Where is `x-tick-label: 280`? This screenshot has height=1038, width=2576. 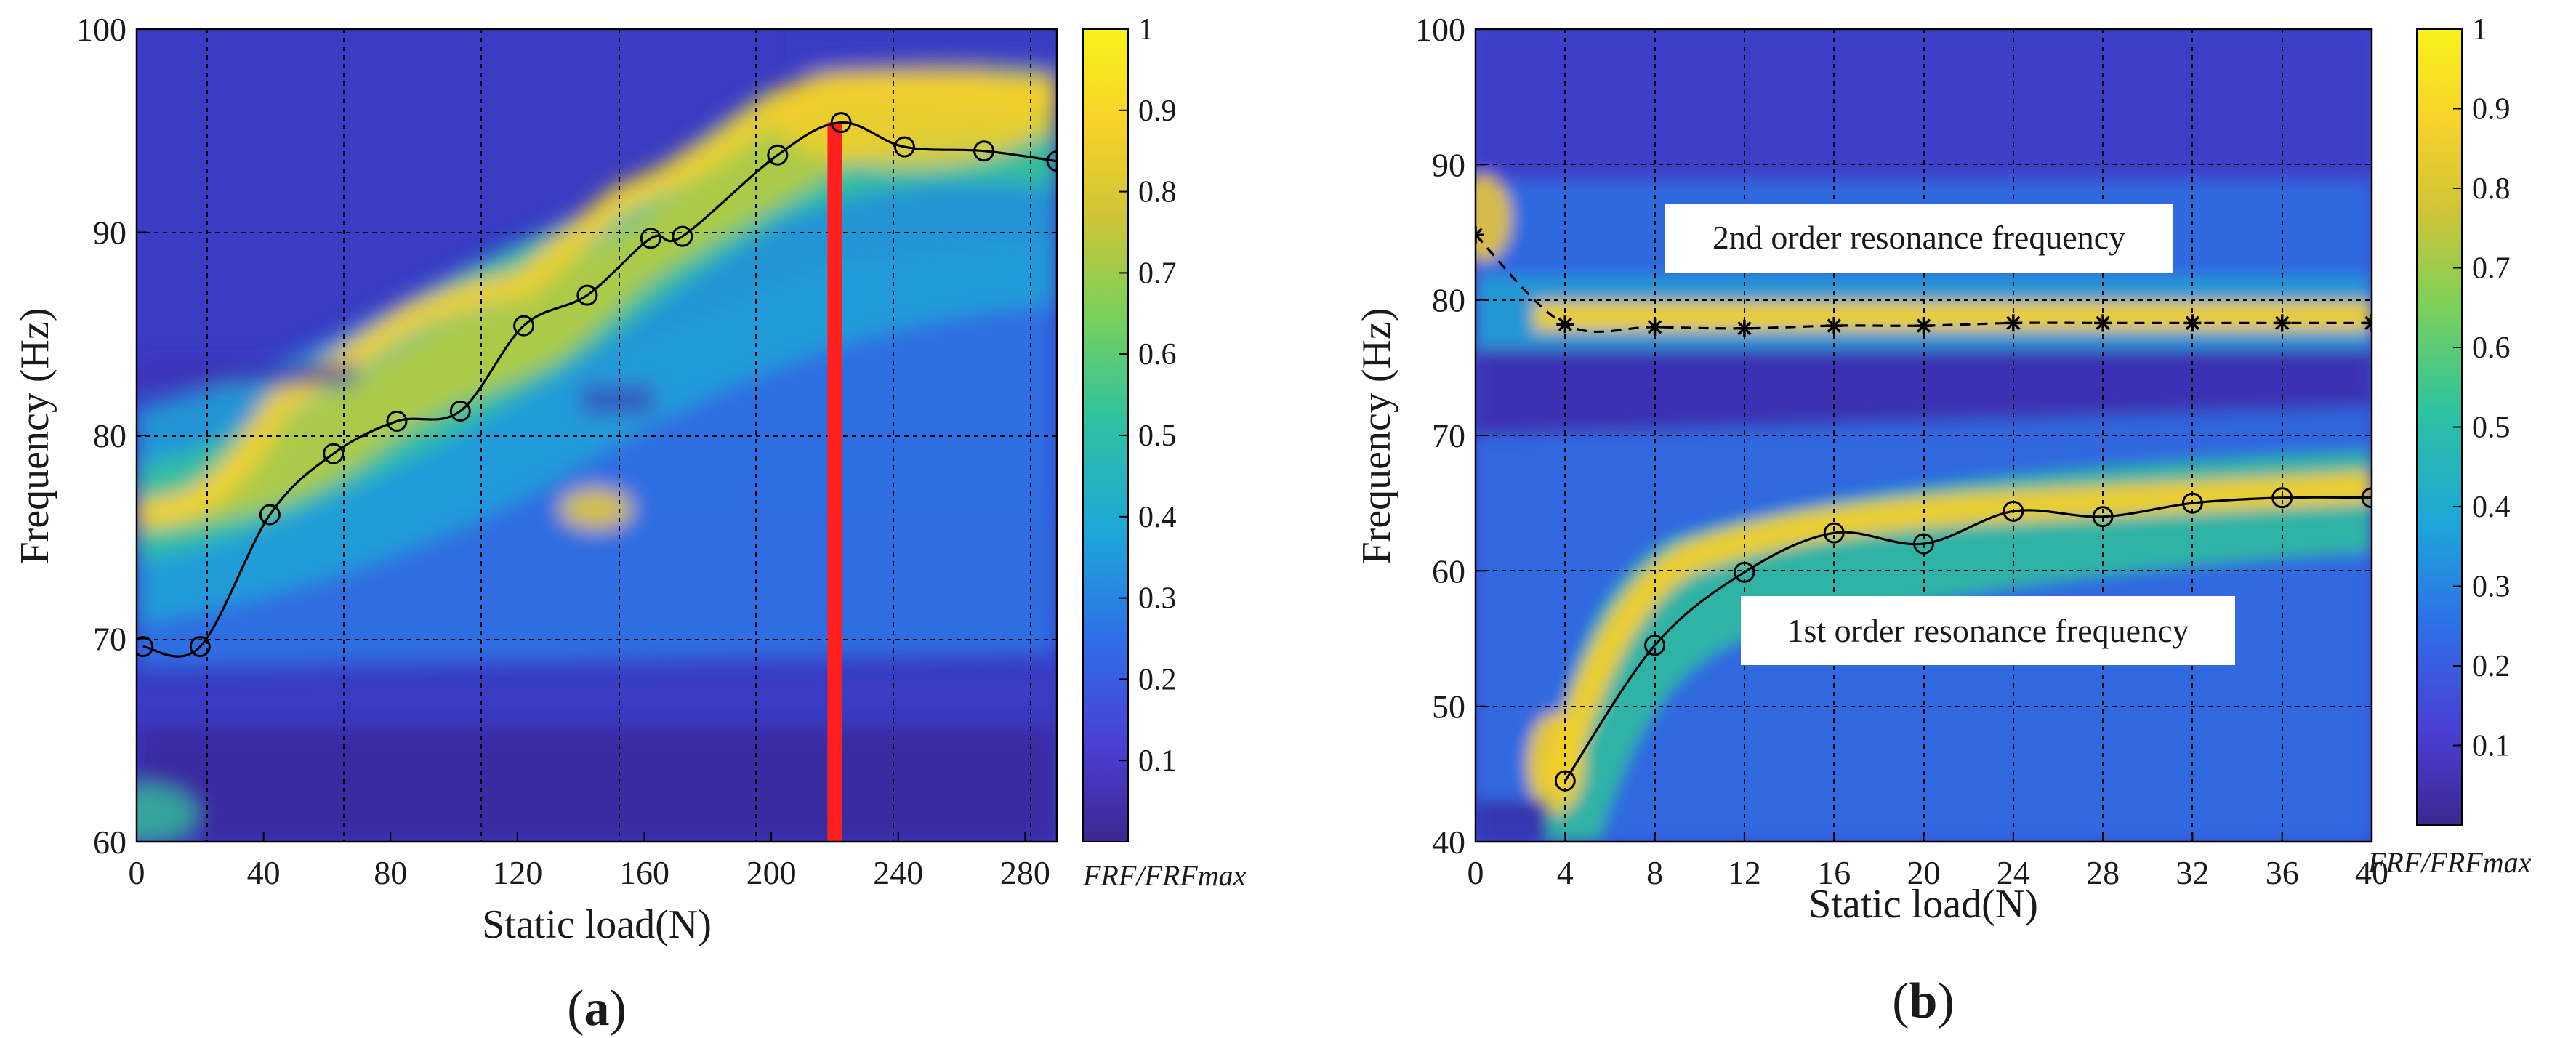 x-tick-label: 280 is located at coordinates (1025, 872).